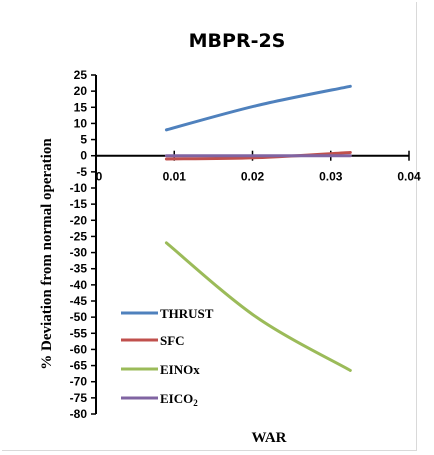 This screenshot has height=455, width=434. Describe the element at coordinates (179, 399) in the screenshot. I see `legend-label-eico2: EICO2` at that location.